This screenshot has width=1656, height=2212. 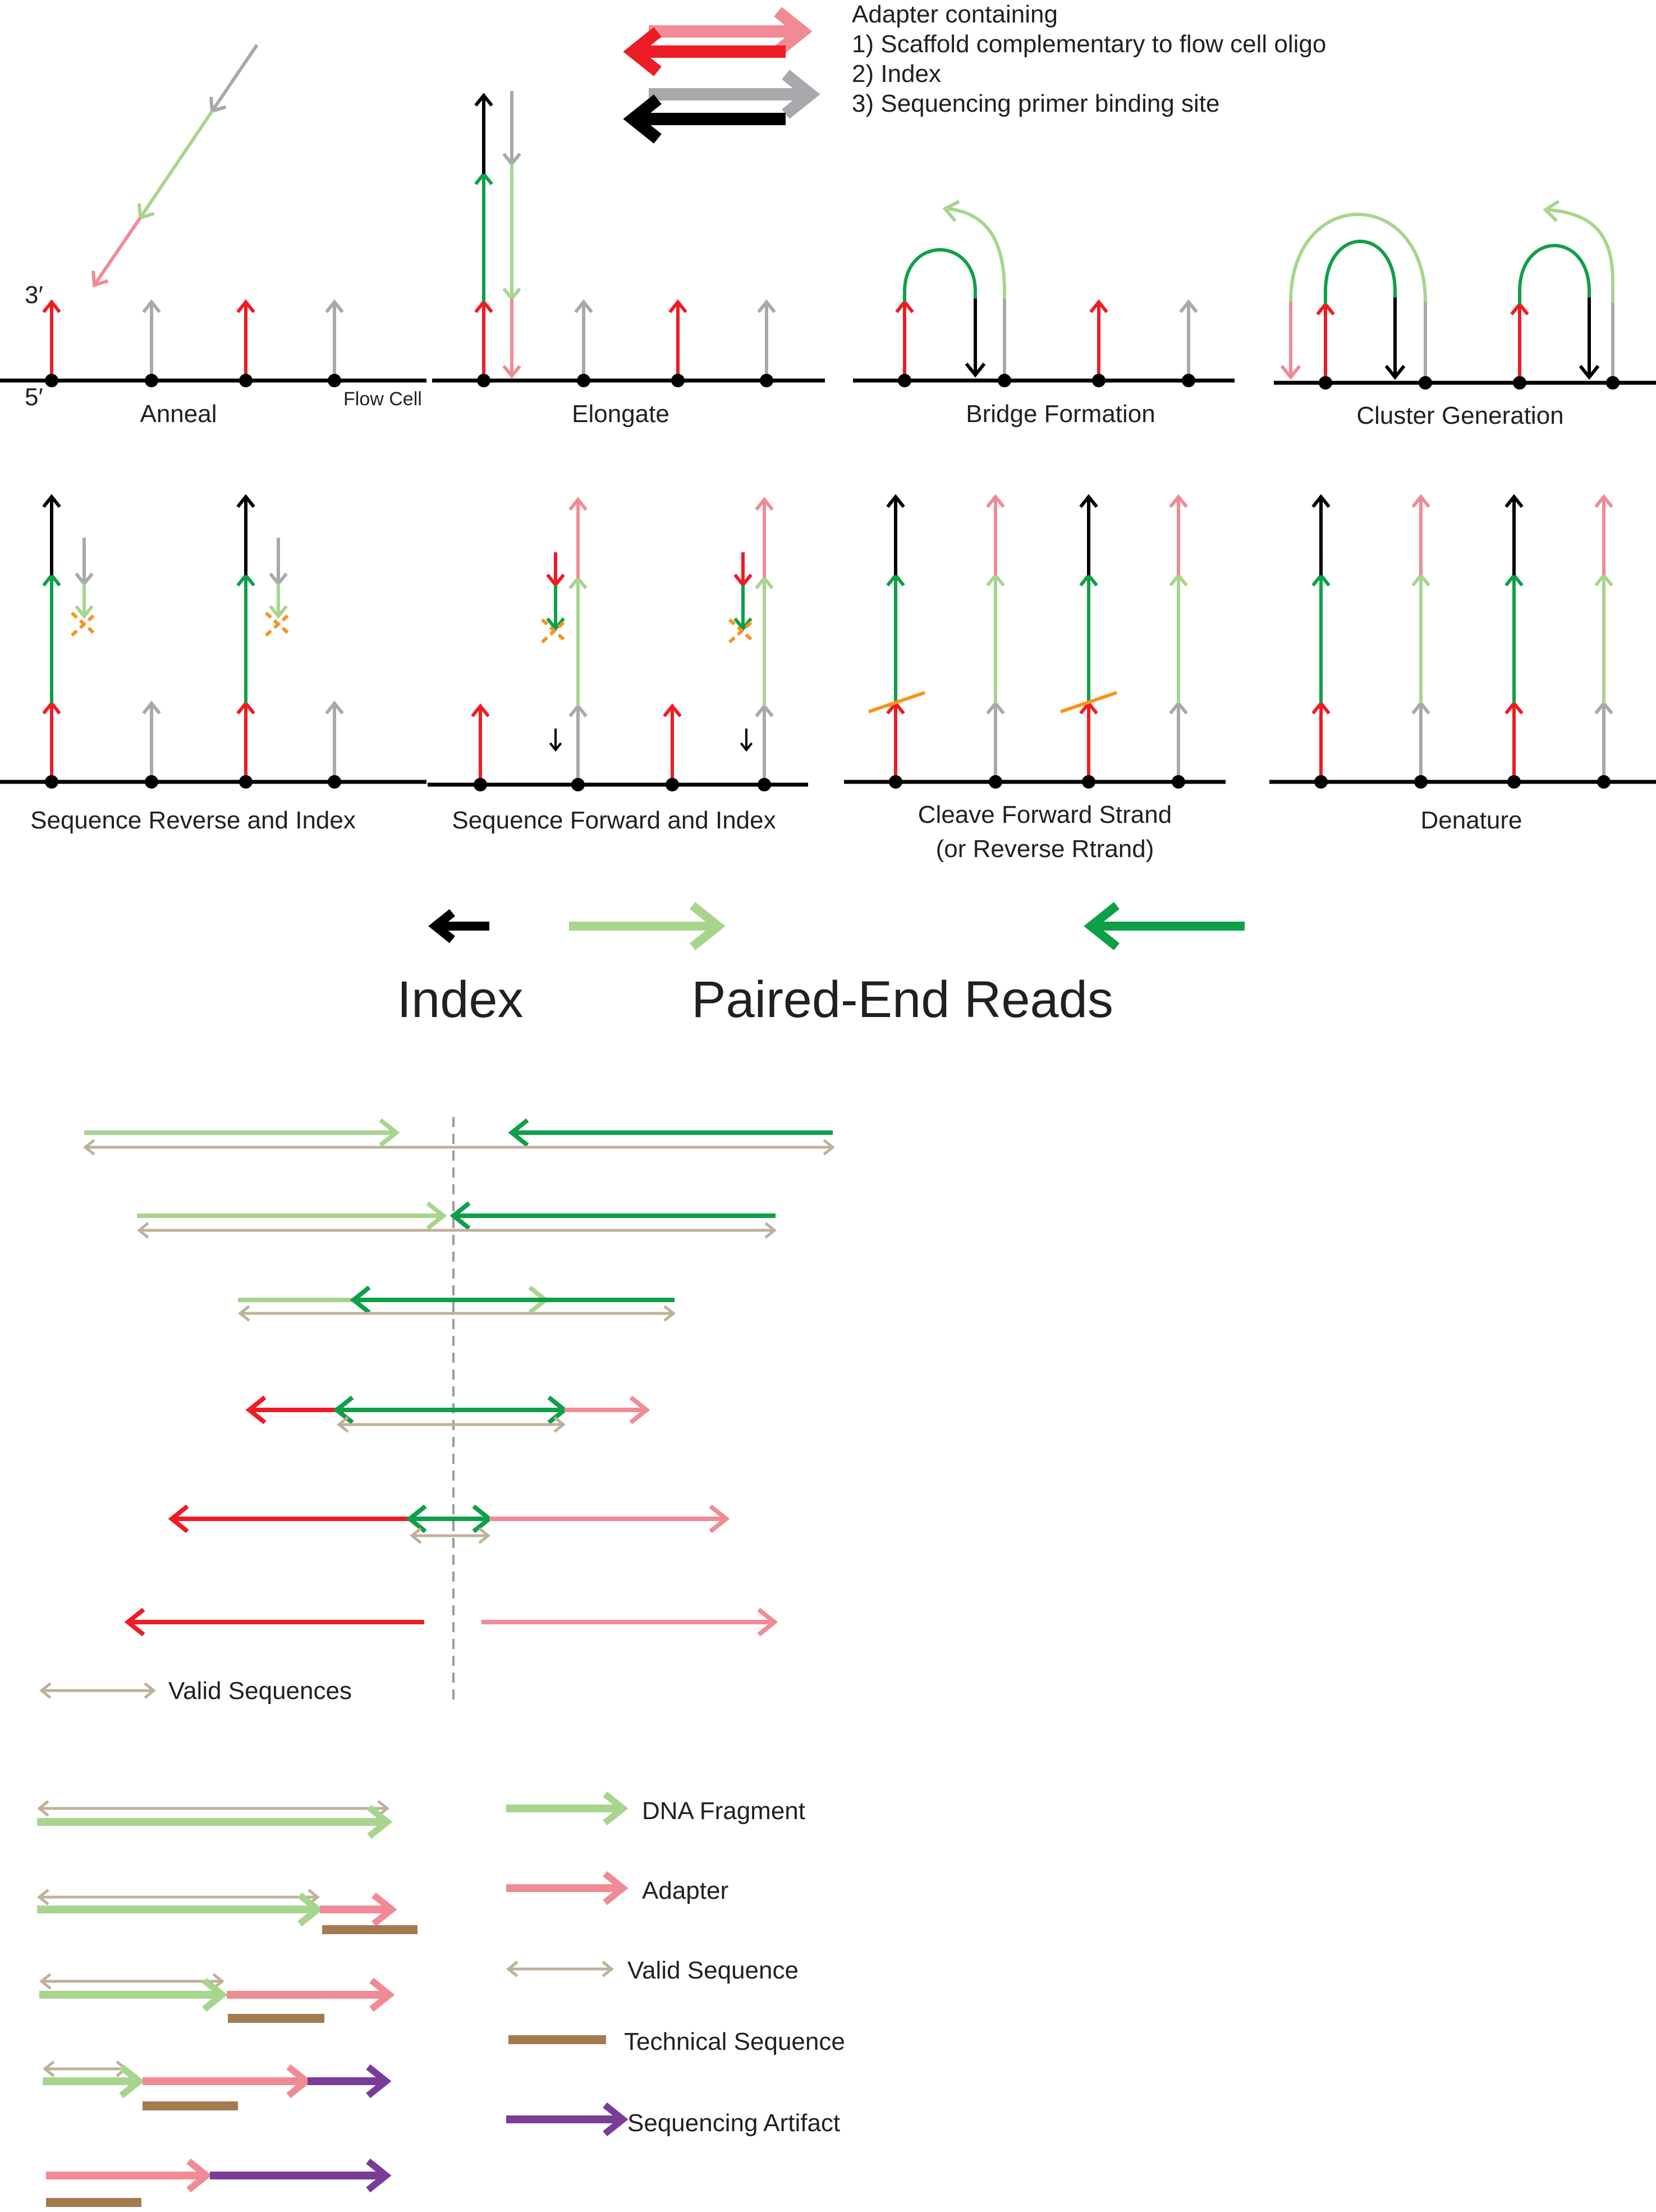 I want to click on seq-rev-strand-1-head, so click(x=51, y=501).